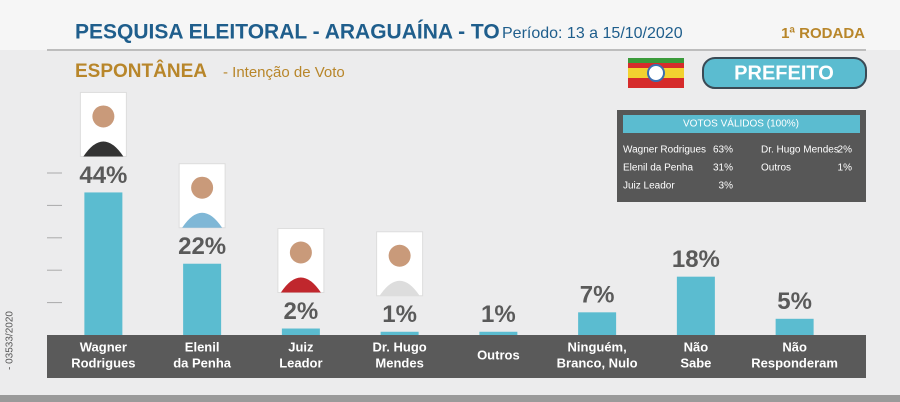 This screenshot has width=900, height=402. I want to click on x-tick-label: Branco, Nulo, so click(597, 362).